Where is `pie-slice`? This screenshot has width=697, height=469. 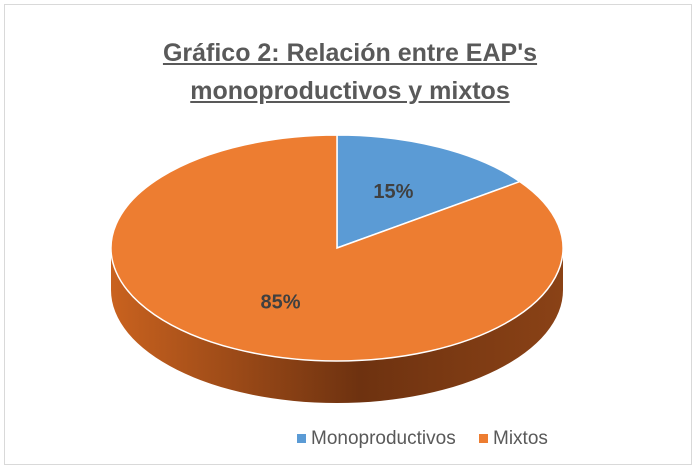
pie-slice is located at coordinates (429, 192).